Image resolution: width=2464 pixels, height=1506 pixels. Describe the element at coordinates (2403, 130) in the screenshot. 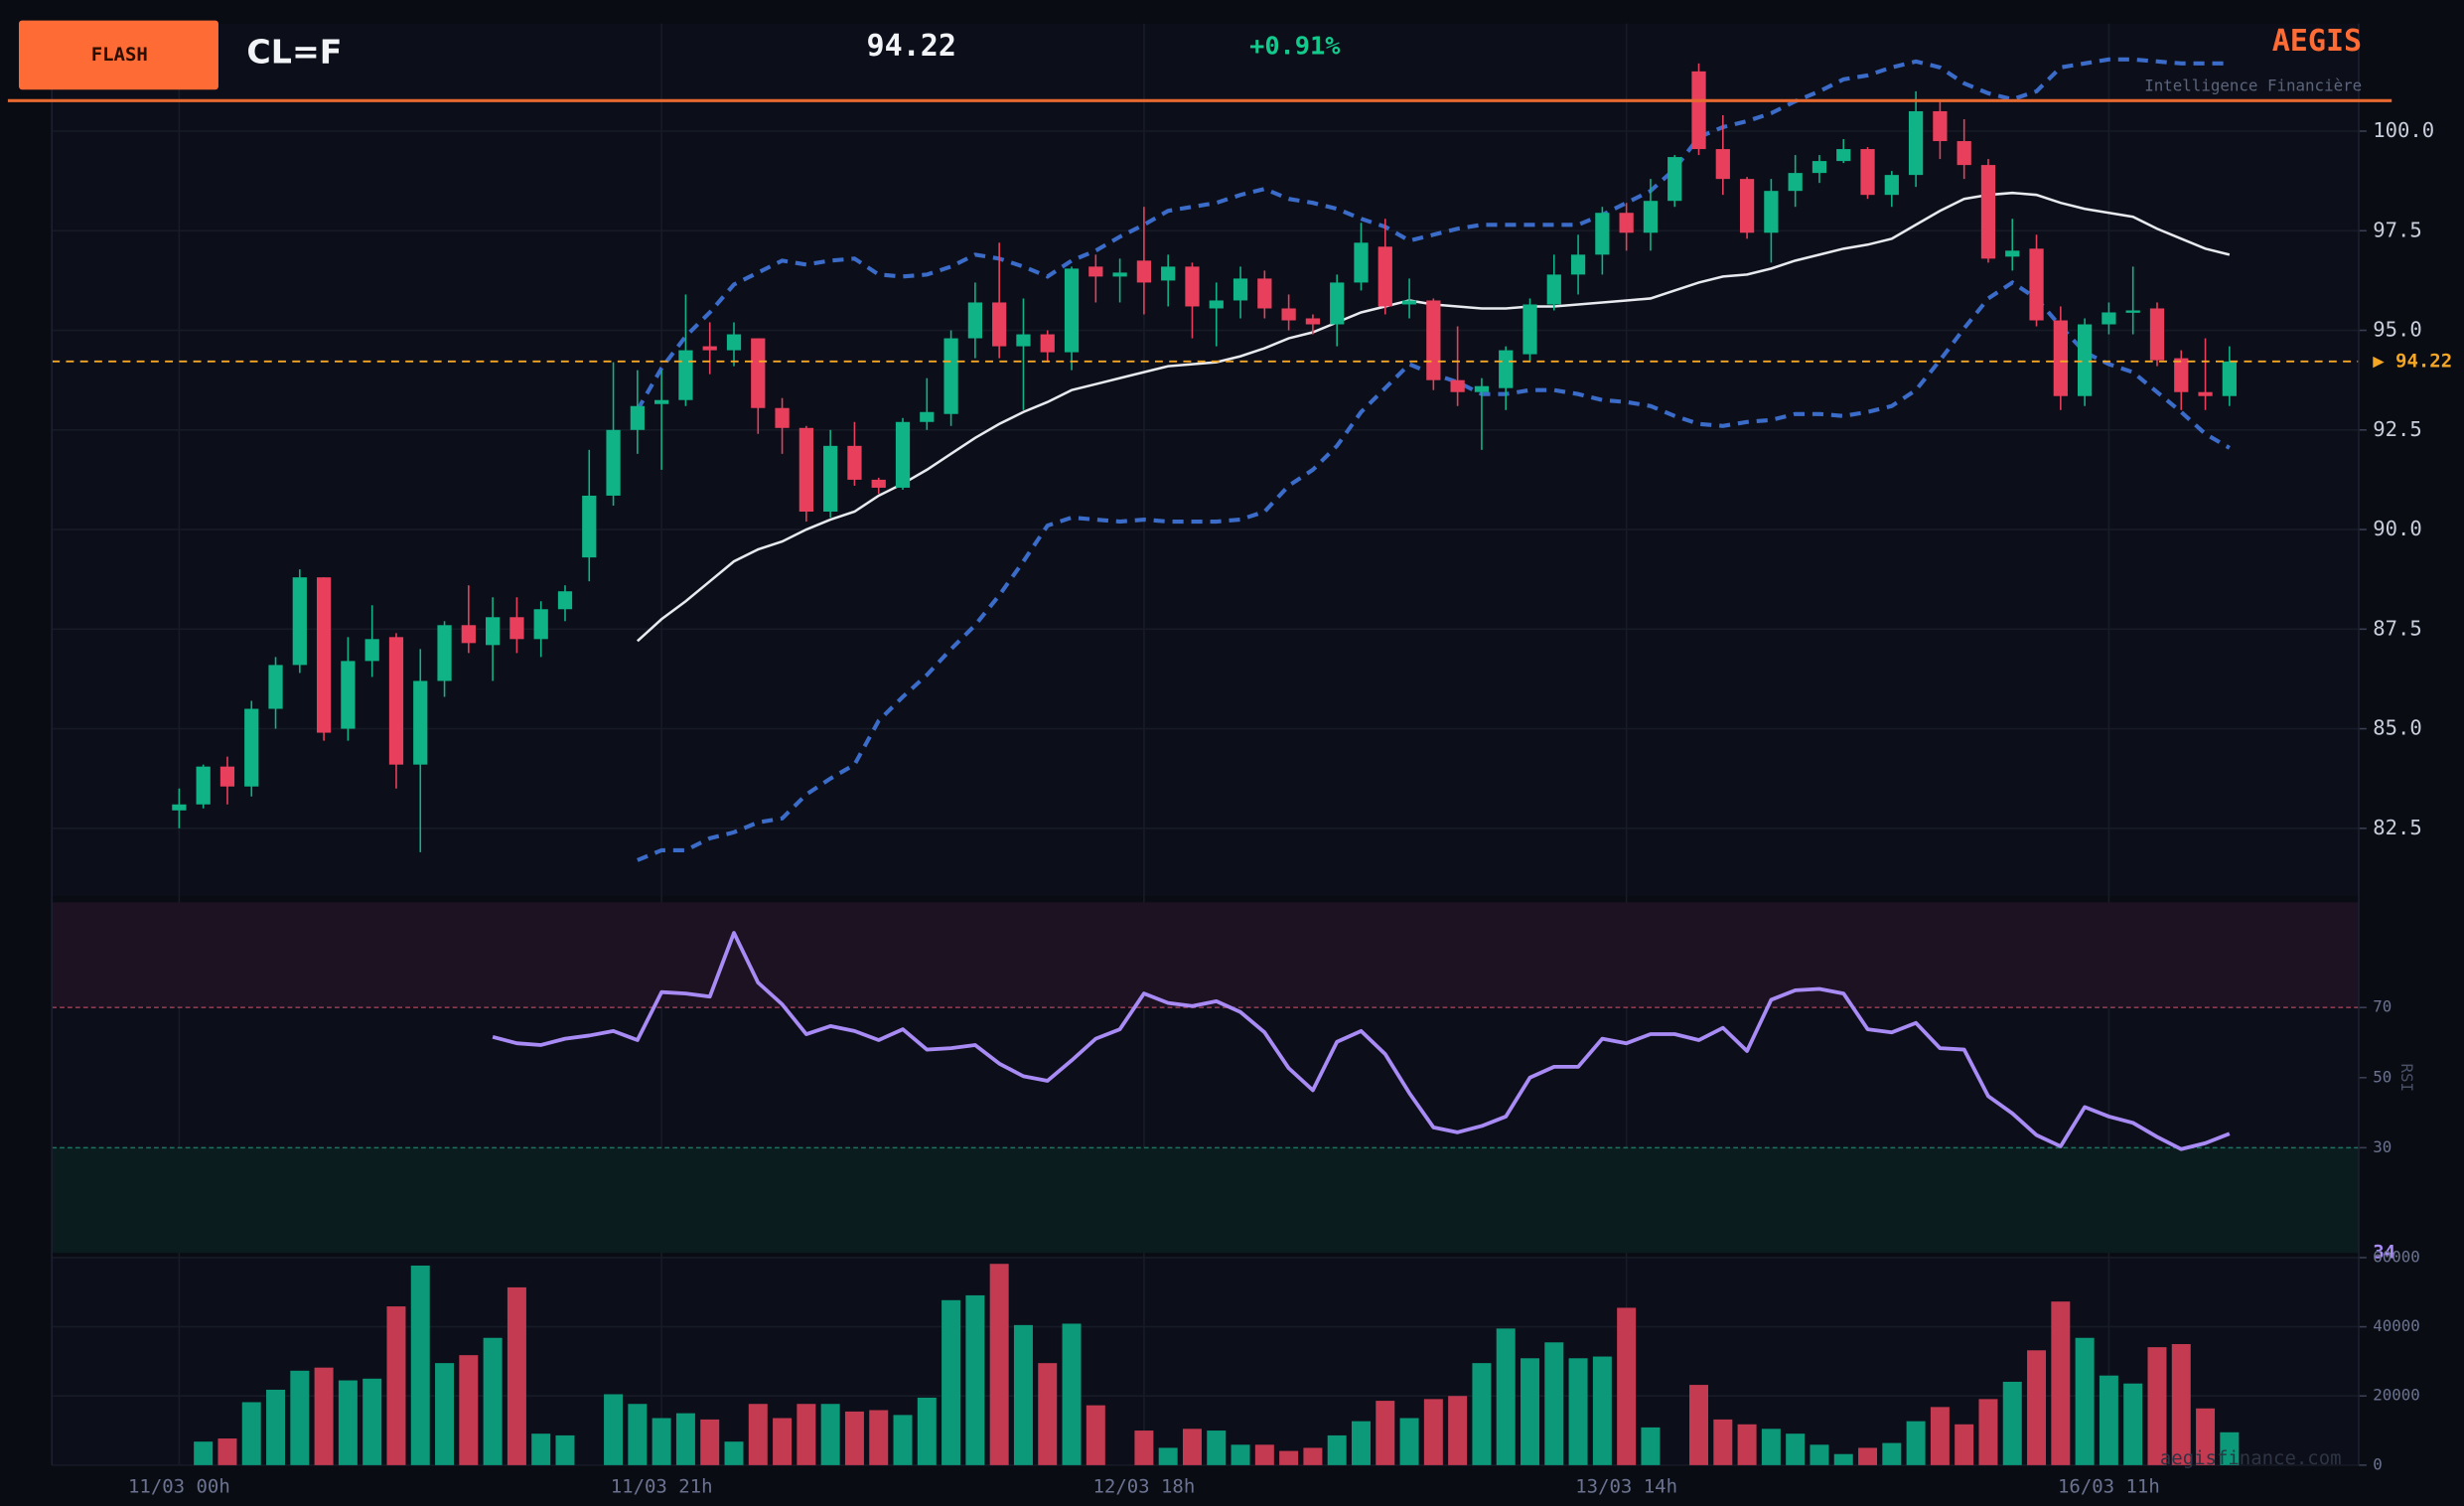

I see `y-tick-label: 100.0` at that location.